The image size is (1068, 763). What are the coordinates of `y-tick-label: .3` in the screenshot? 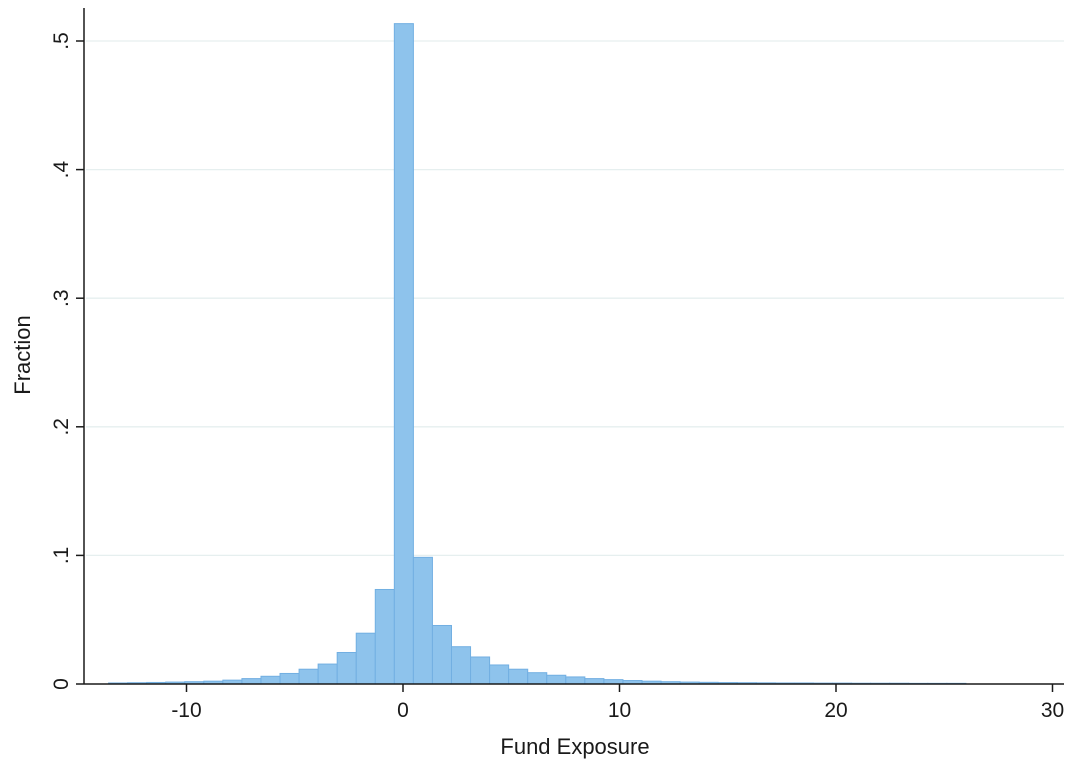 It's located at (61, 298).